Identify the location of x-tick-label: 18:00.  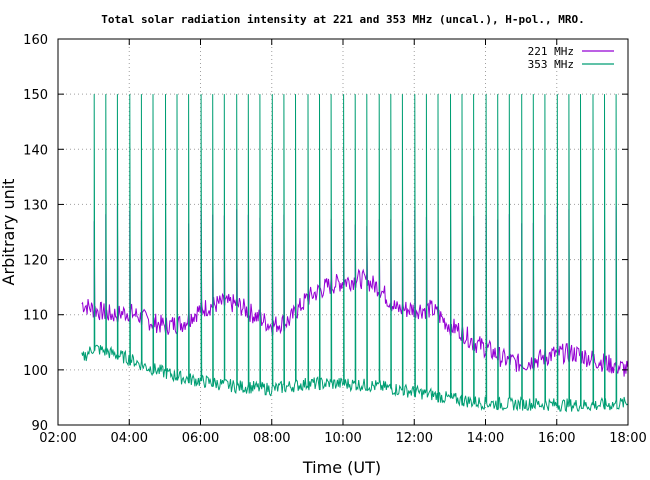
(627, 438).